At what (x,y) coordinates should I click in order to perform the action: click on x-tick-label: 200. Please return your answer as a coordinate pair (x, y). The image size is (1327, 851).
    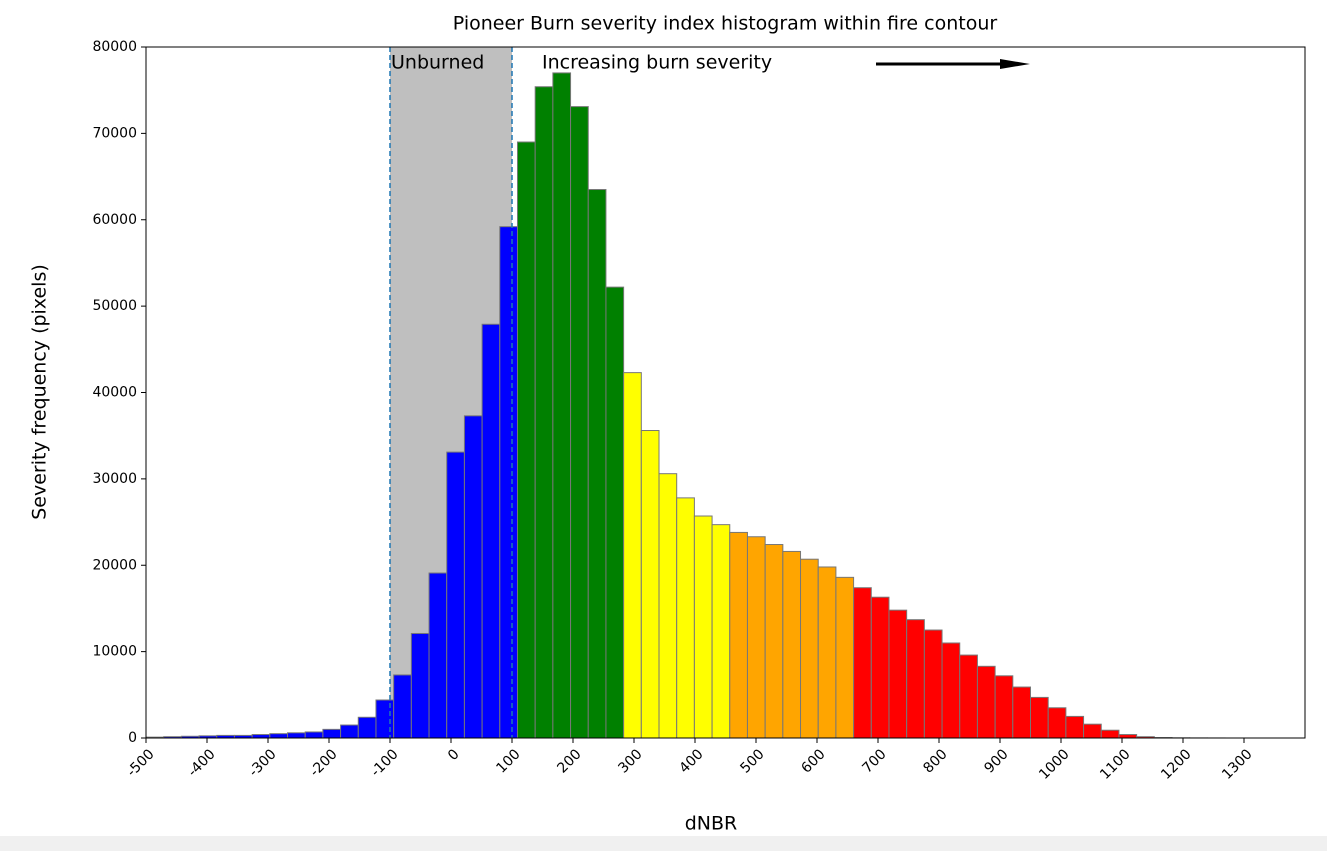
    Looking at the image, I should click on (569, 761).